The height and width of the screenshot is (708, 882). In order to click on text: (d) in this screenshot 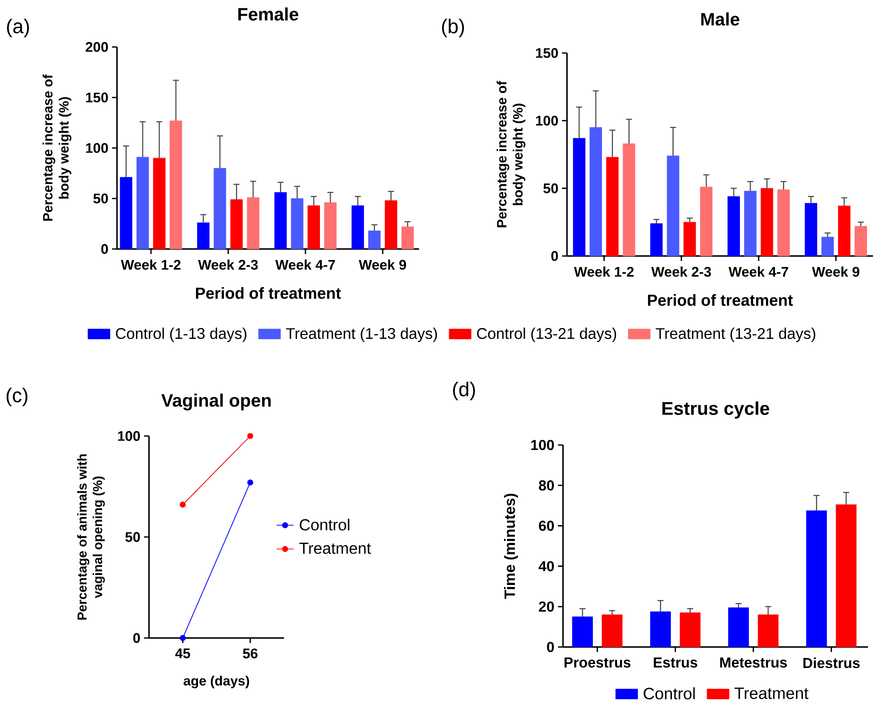, I will do `click(464, 391)`.